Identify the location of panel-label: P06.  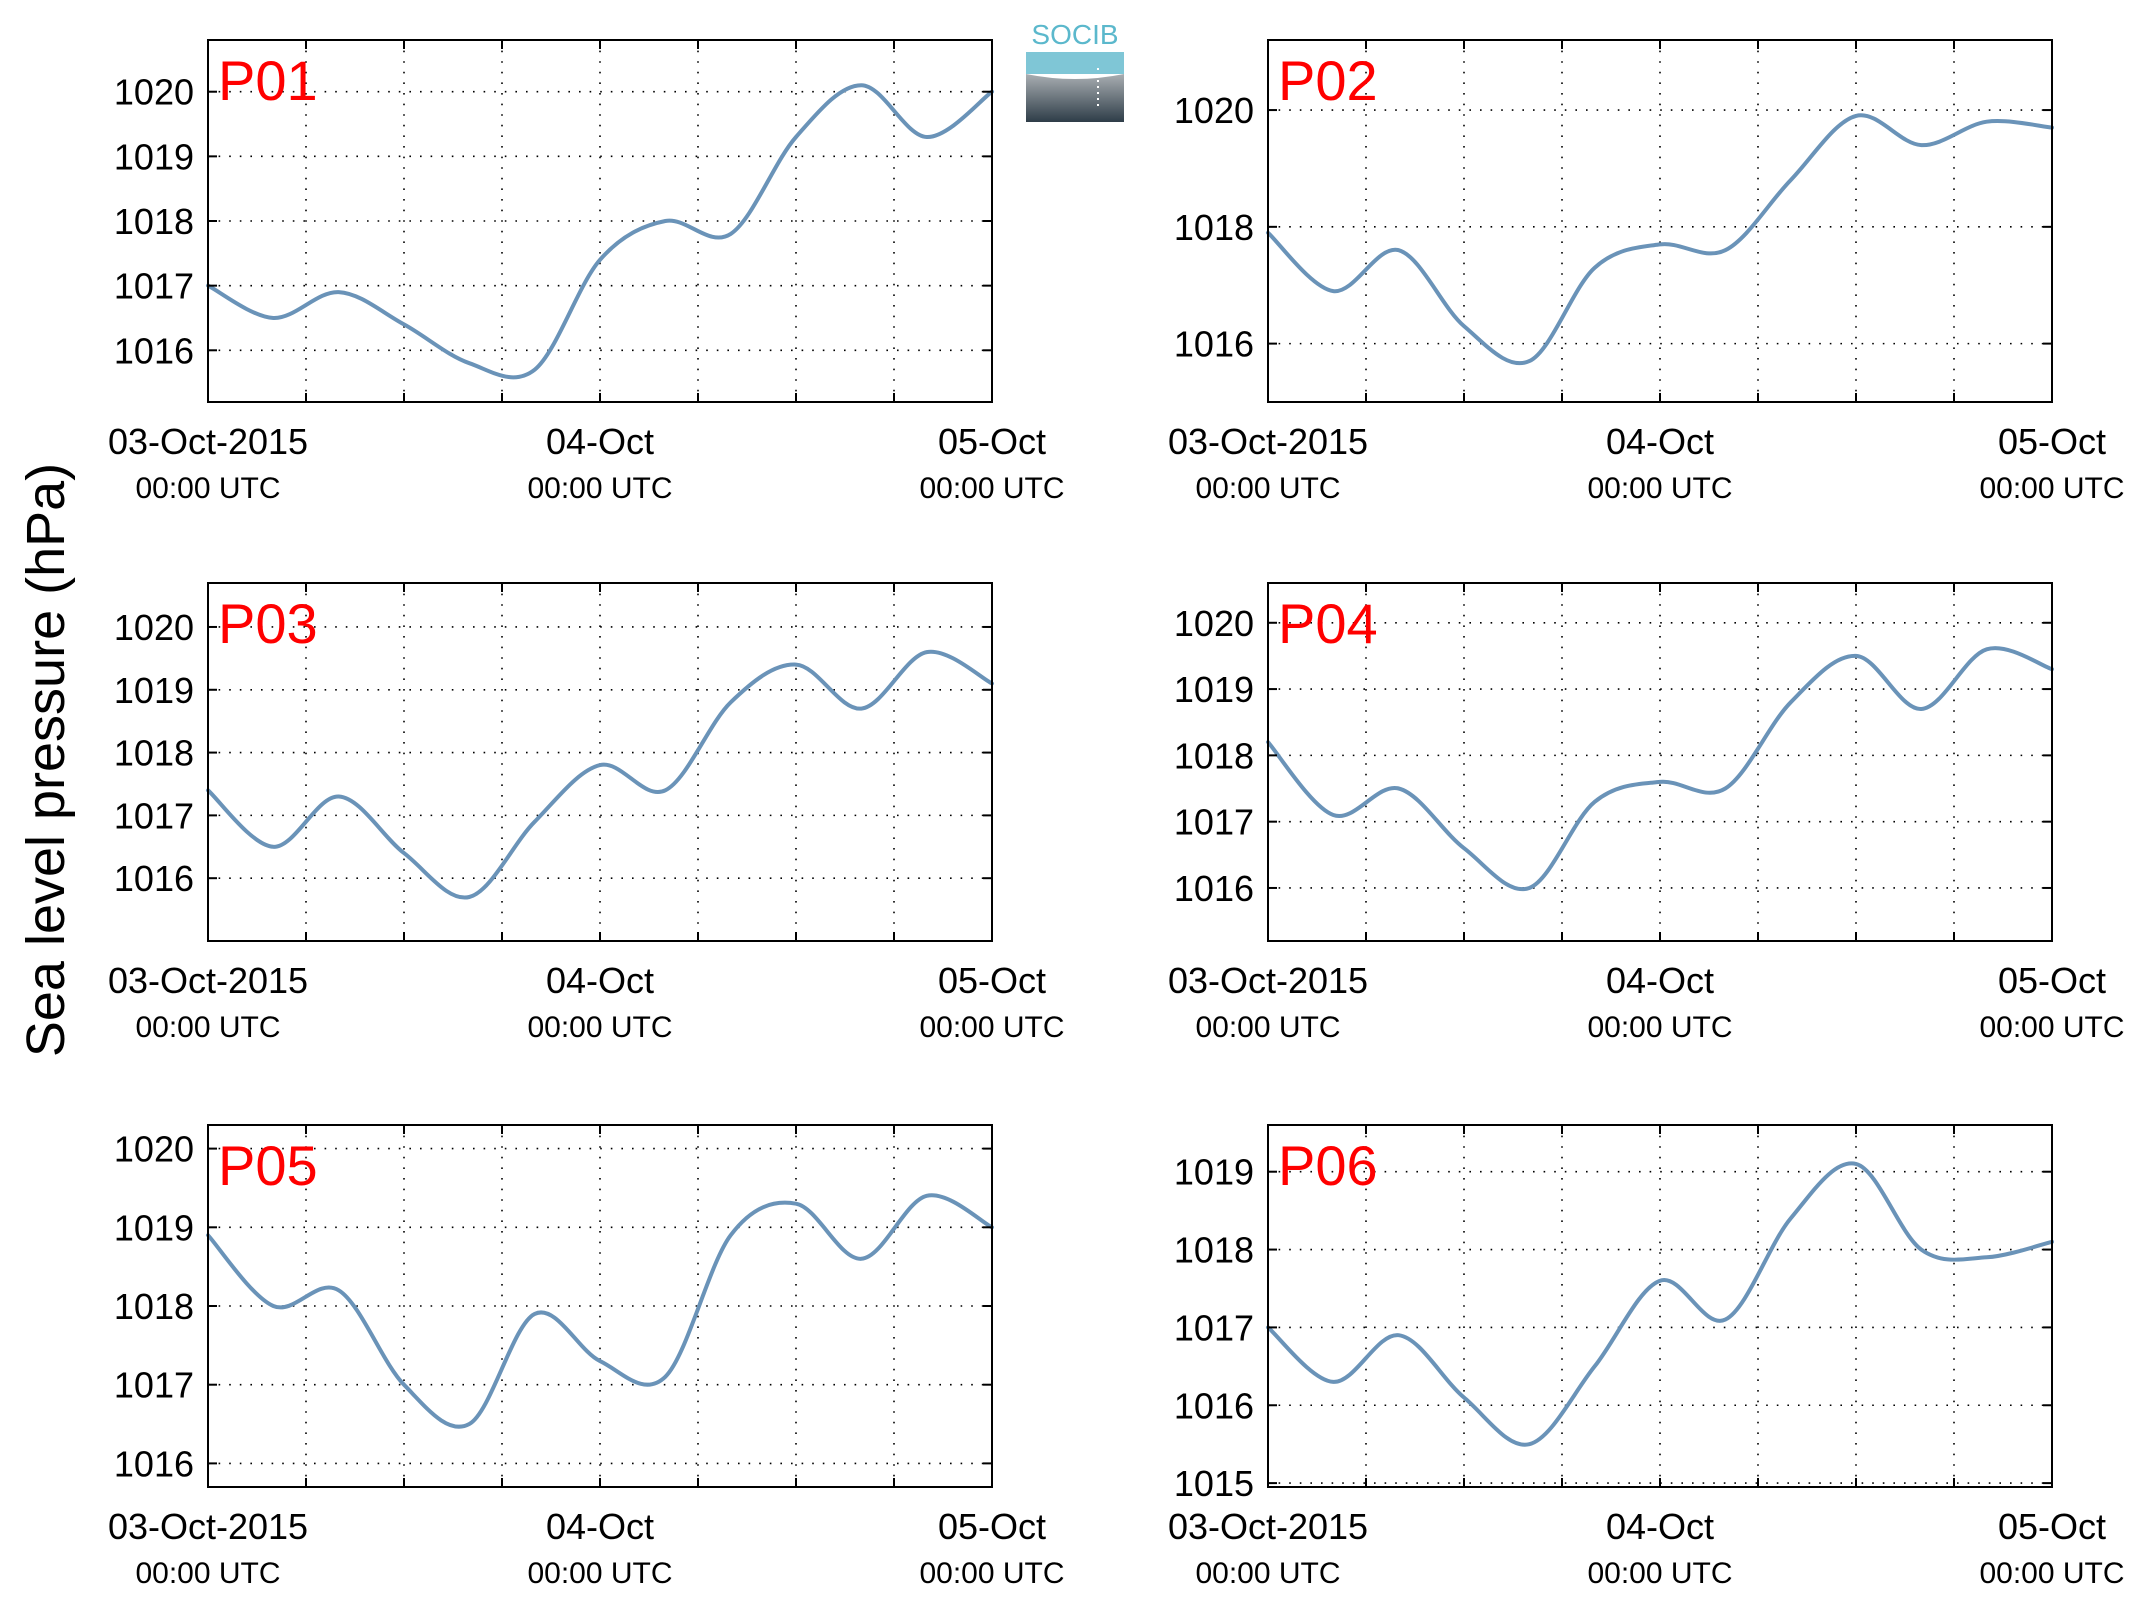
(1328, 1165).